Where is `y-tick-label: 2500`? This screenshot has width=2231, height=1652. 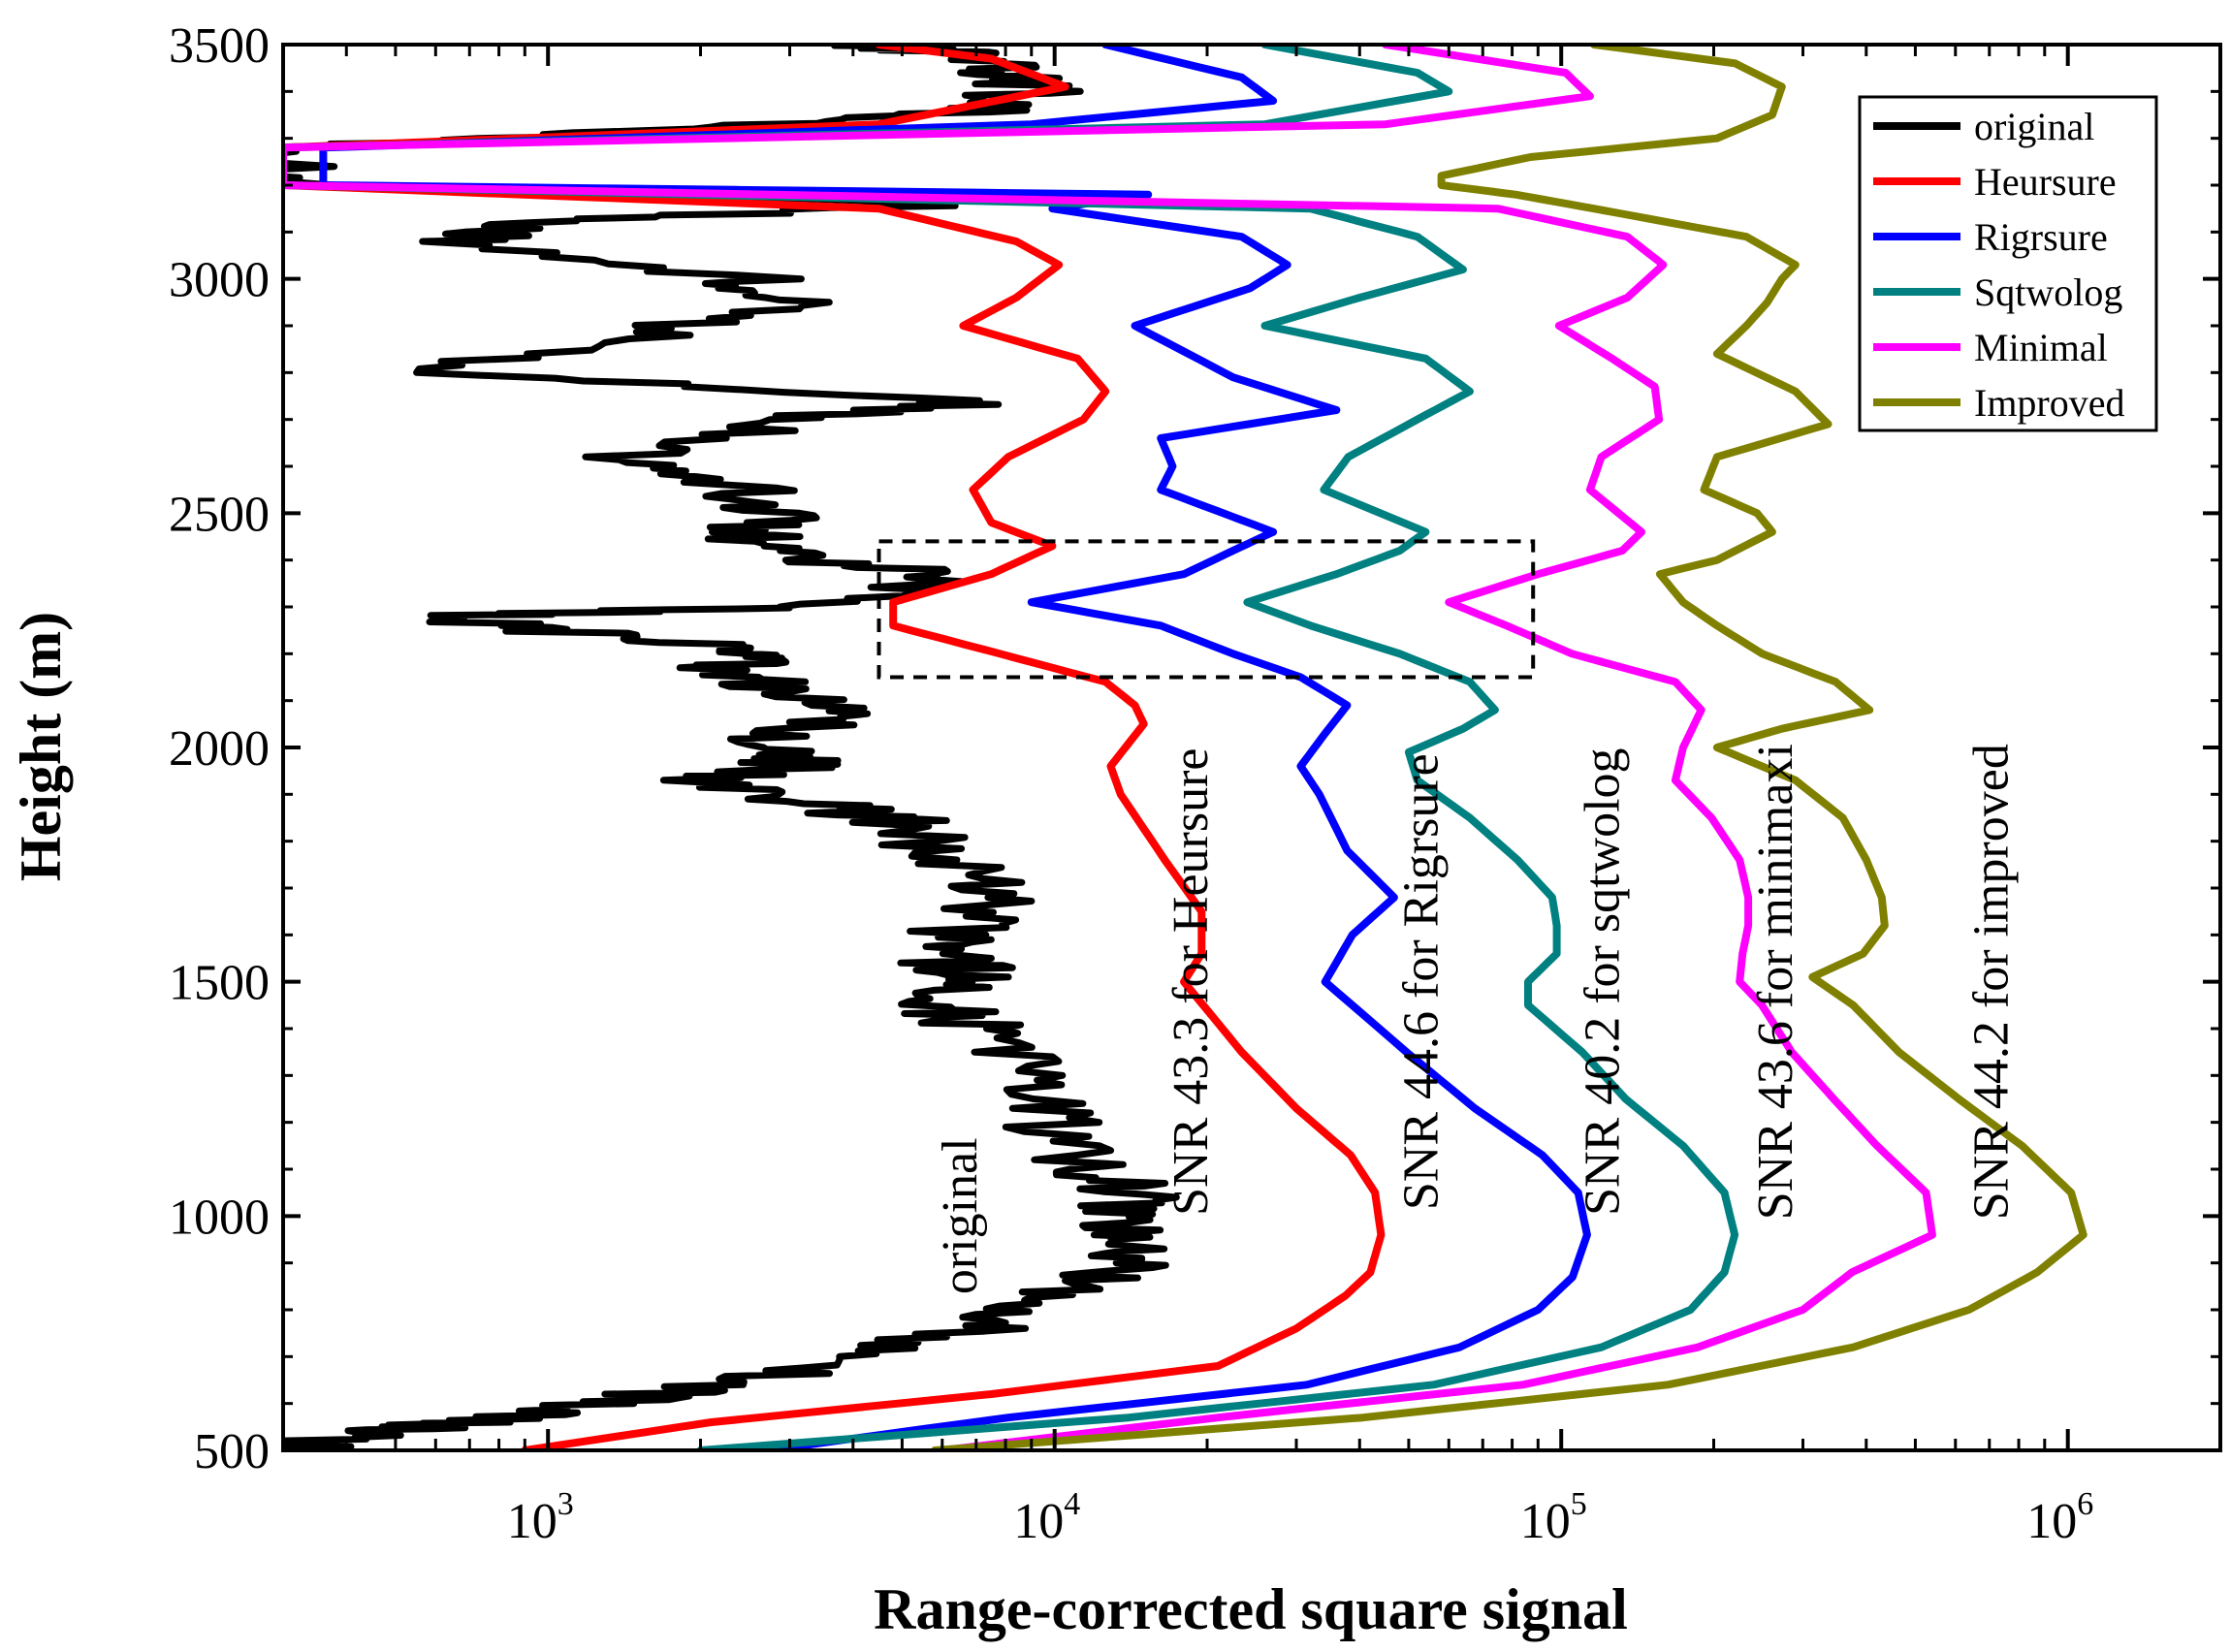
y-tick-label: 2500 is located at coordinates (220, 514).